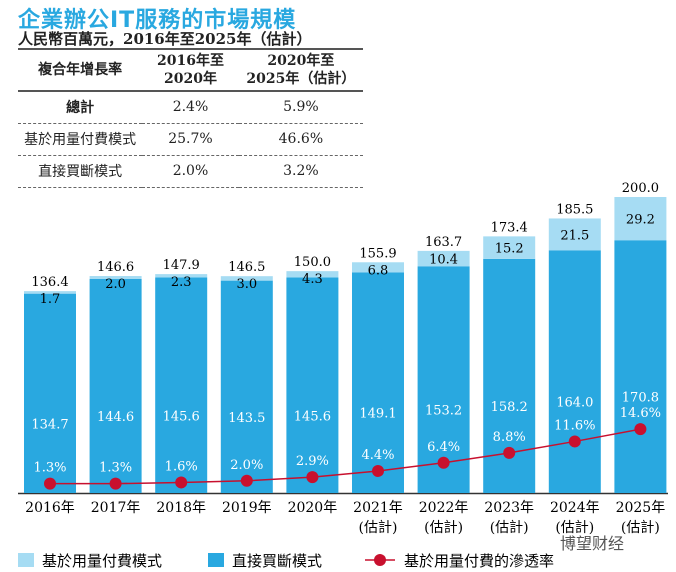 This screenshot has height=572, width=676. I want to click on legend-swatch-direct, so click(216, 560).